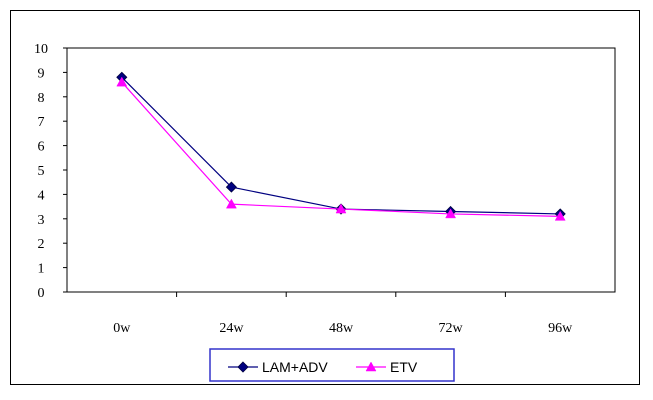 The image size is (653, 400). I want to click on y-tick-label: 4, so click(41, 195).